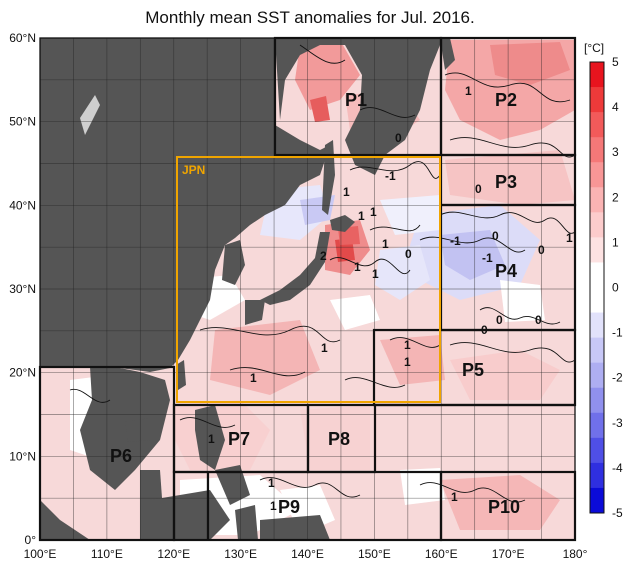 This screenshot has height=564, width=637. What do you see at coordinates (31, 540) in the screenshot?
I see `latitude-tick-label: 0°` at bounding box center [31, 540].